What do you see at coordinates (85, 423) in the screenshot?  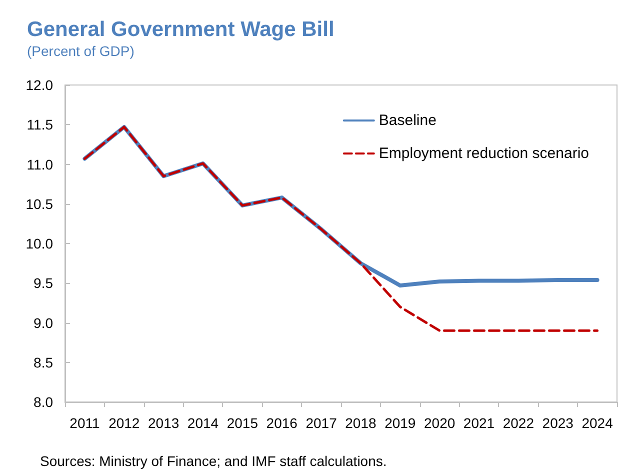 I see `x-tick-label: 2011` at bounding box center [85, 423].